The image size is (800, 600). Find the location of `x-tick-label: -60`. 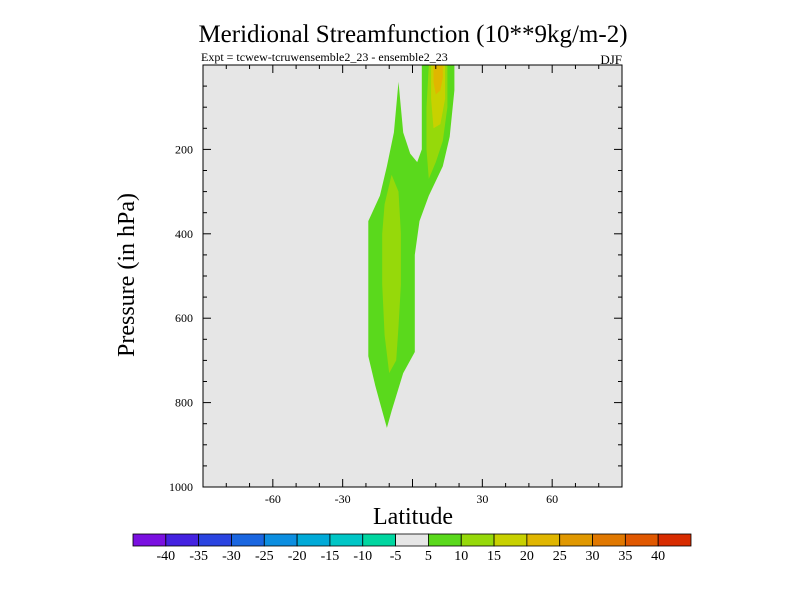

x-tick-label: -60 is located at coordinates (273, 499).